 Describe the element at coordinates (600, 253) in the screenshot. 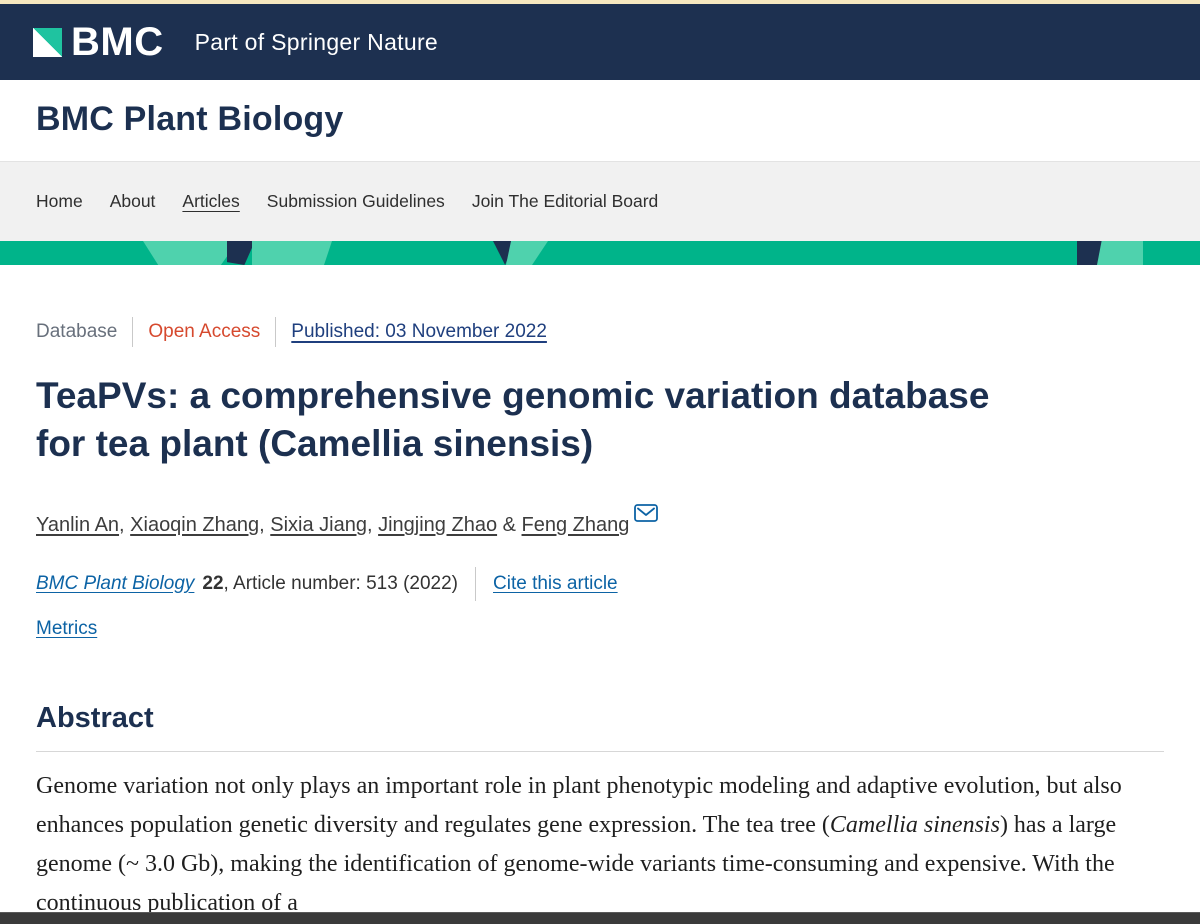

I see `teal-decorative-banner` at that location.